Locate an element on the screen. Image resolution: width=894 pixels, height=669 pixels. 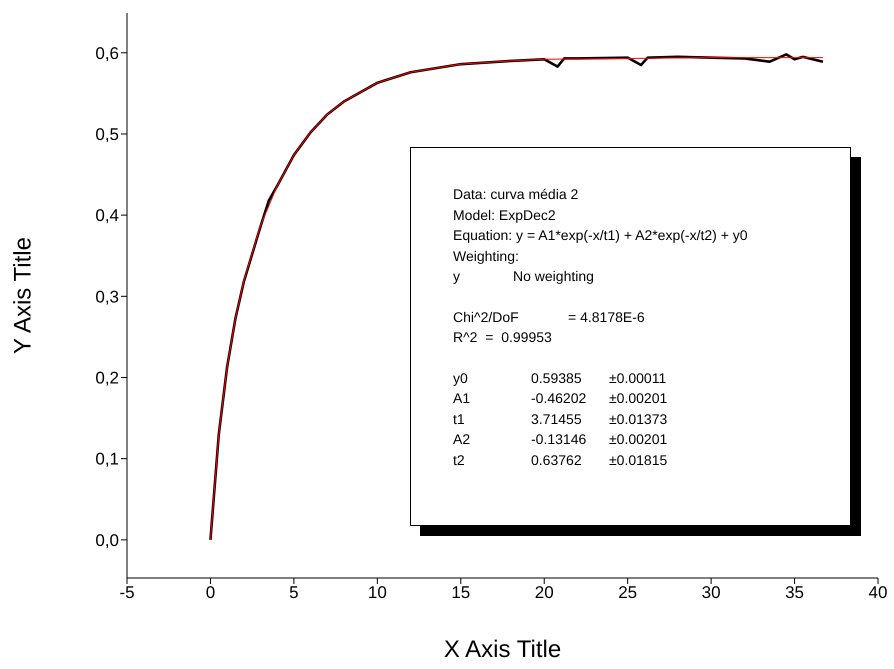
text: y No weighting is located at coordinates (523, 276).